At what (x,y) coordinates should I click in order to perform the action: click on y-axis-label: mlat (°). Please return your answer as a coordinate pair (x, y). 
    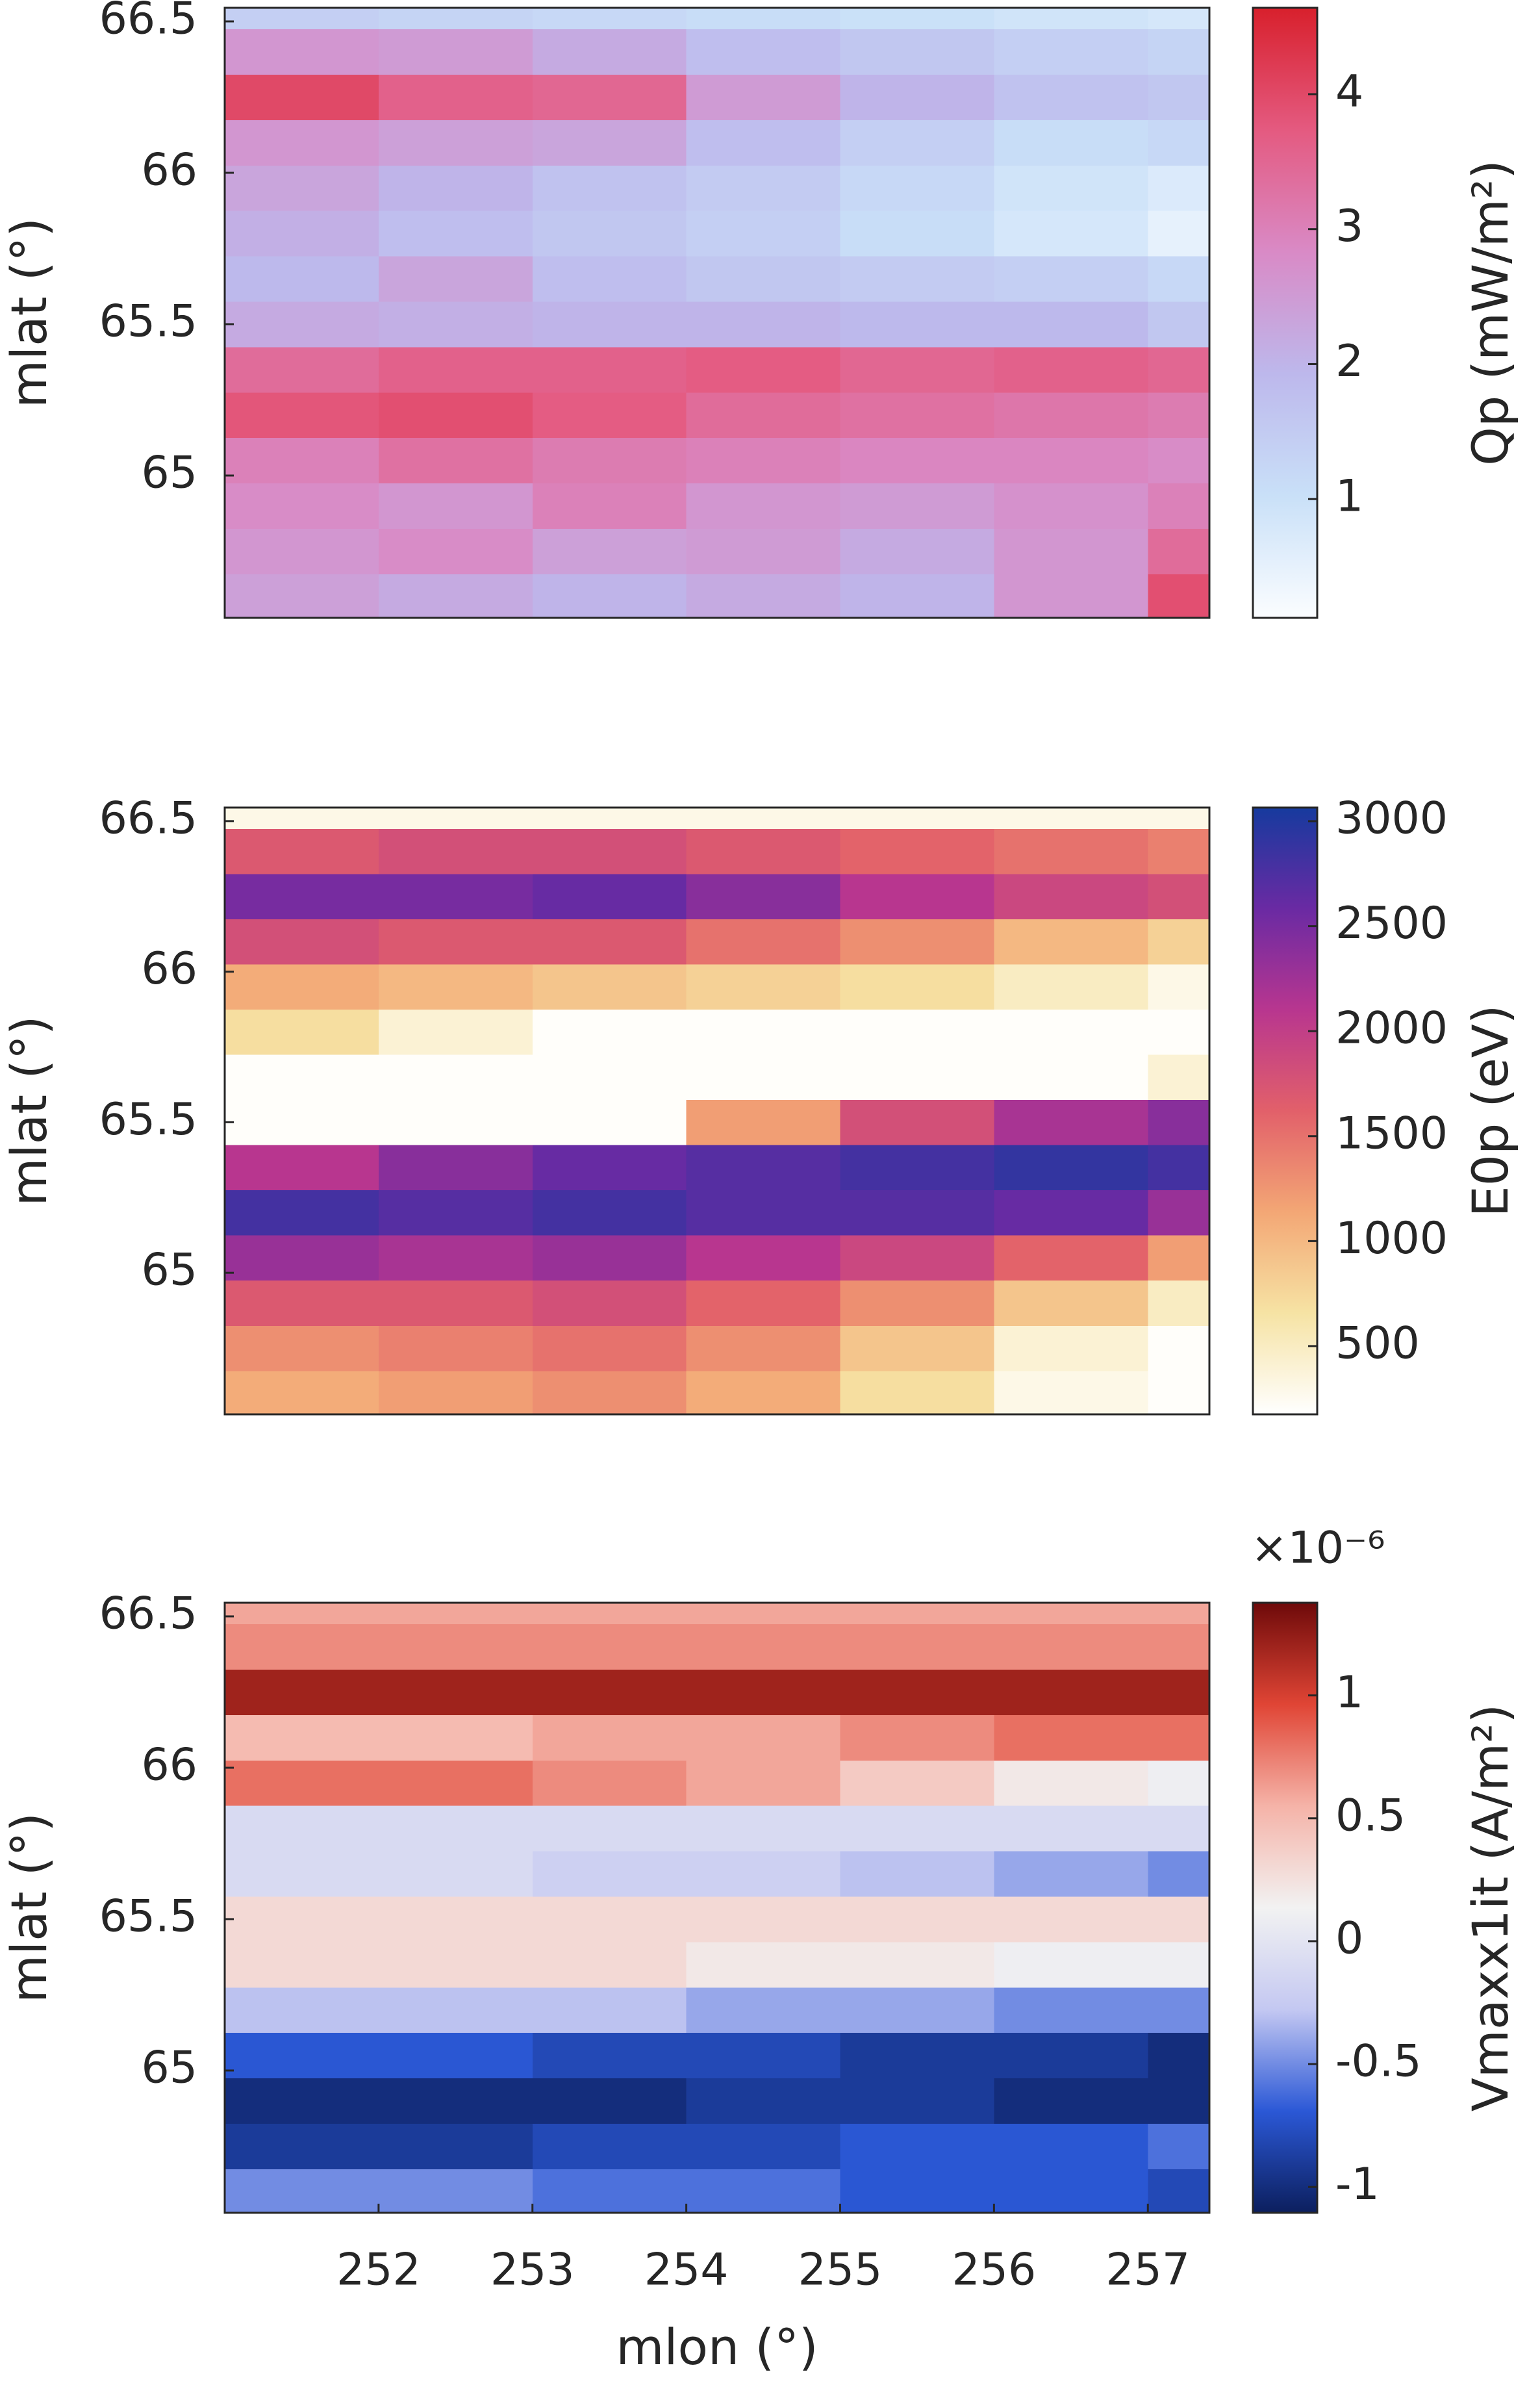
    Looking at the image, I should click on (29, 1908).